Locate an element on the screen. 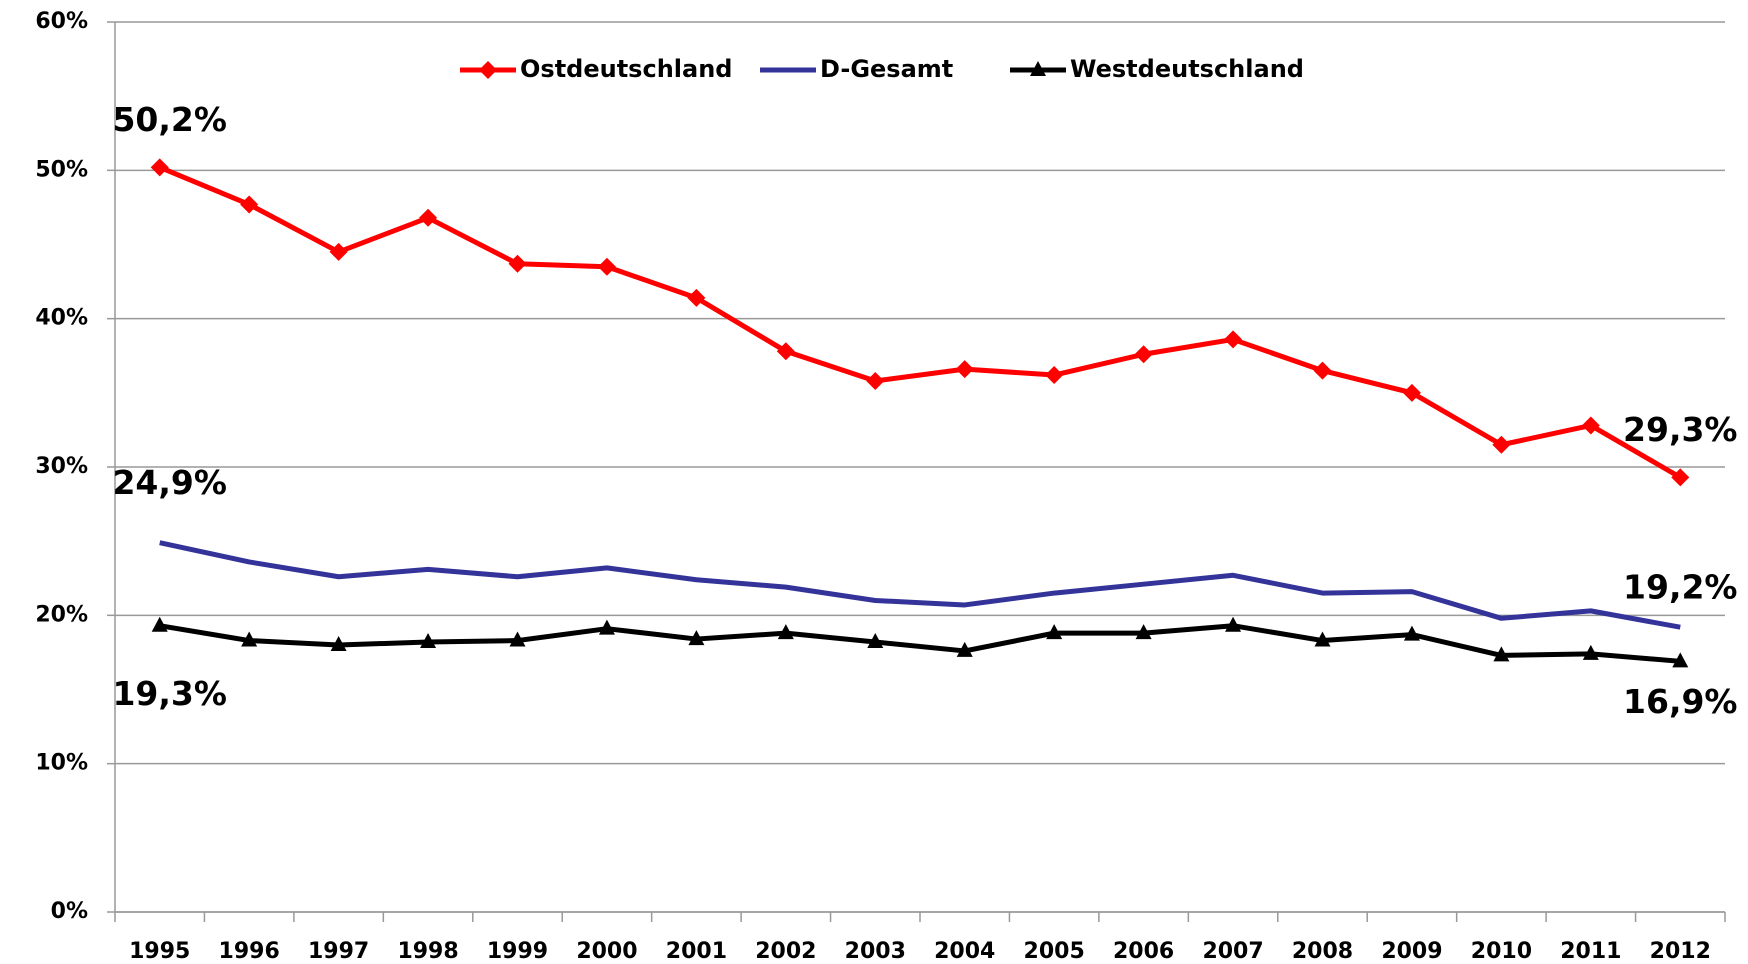 The width and height of the screenshot is (1748, 964). x-tick-label: 2010 is located at coordinates (1501, 951).